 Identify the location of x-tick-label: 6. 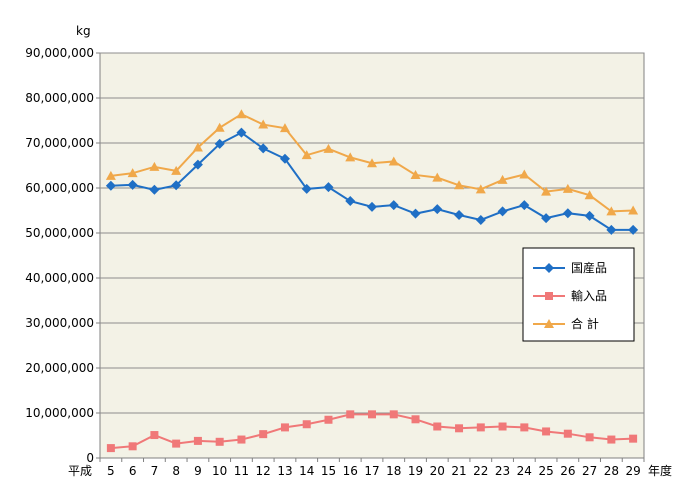
(133, 471).